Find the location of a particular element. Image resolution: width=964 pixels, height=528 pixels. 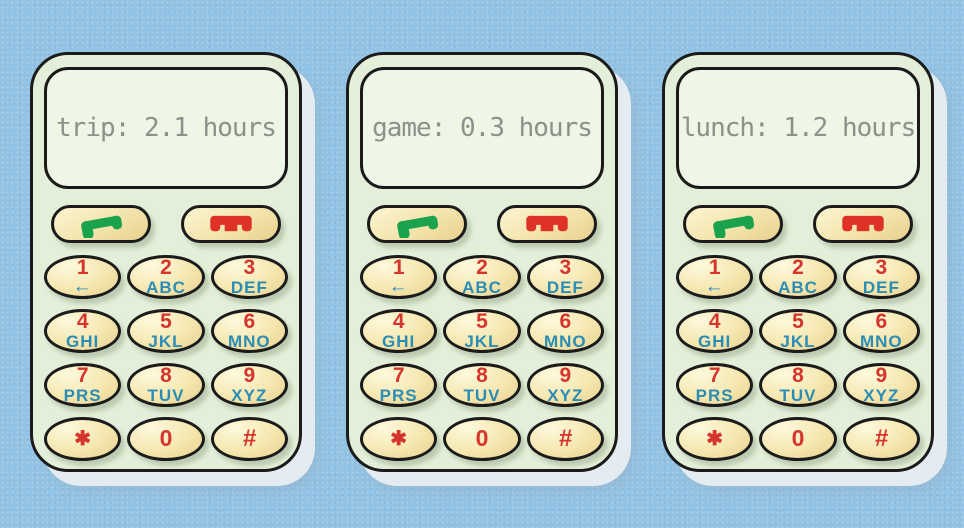

key-number: 2 is located at coordinates (798, 268).